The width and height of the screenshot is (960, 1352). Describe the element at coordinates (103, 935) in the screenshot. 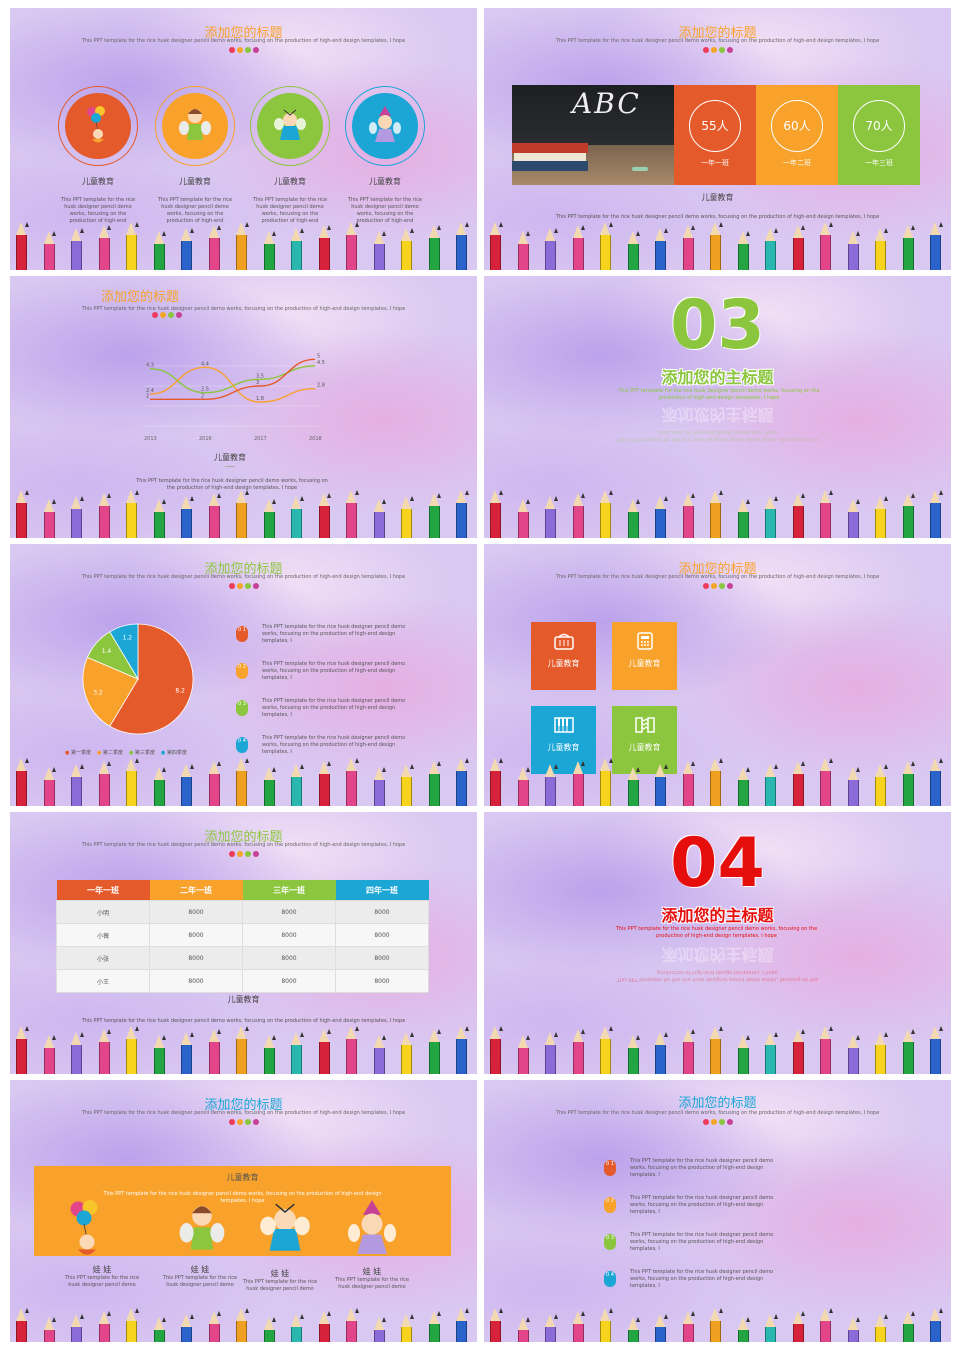

I see `table-cell: 小薇` at that location.